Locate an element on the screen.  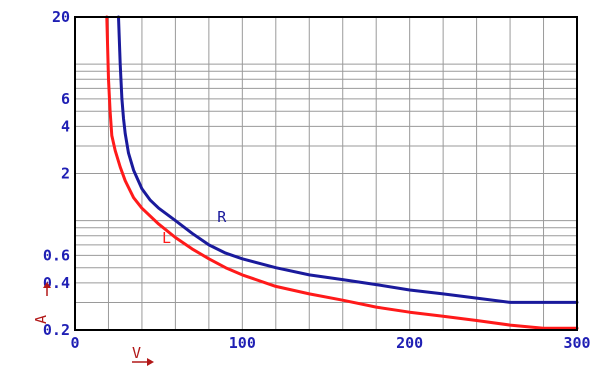
series-label-L: L is located at coordinates (166, 238).